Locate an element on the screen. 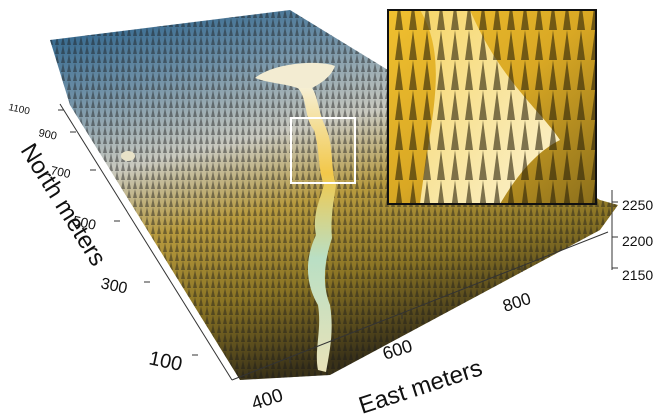 Image resolution: width=670 pixels, height=420 pixels. vertical-tick-labels: 2250 2200 2150 is located at coordinates (637, 240).